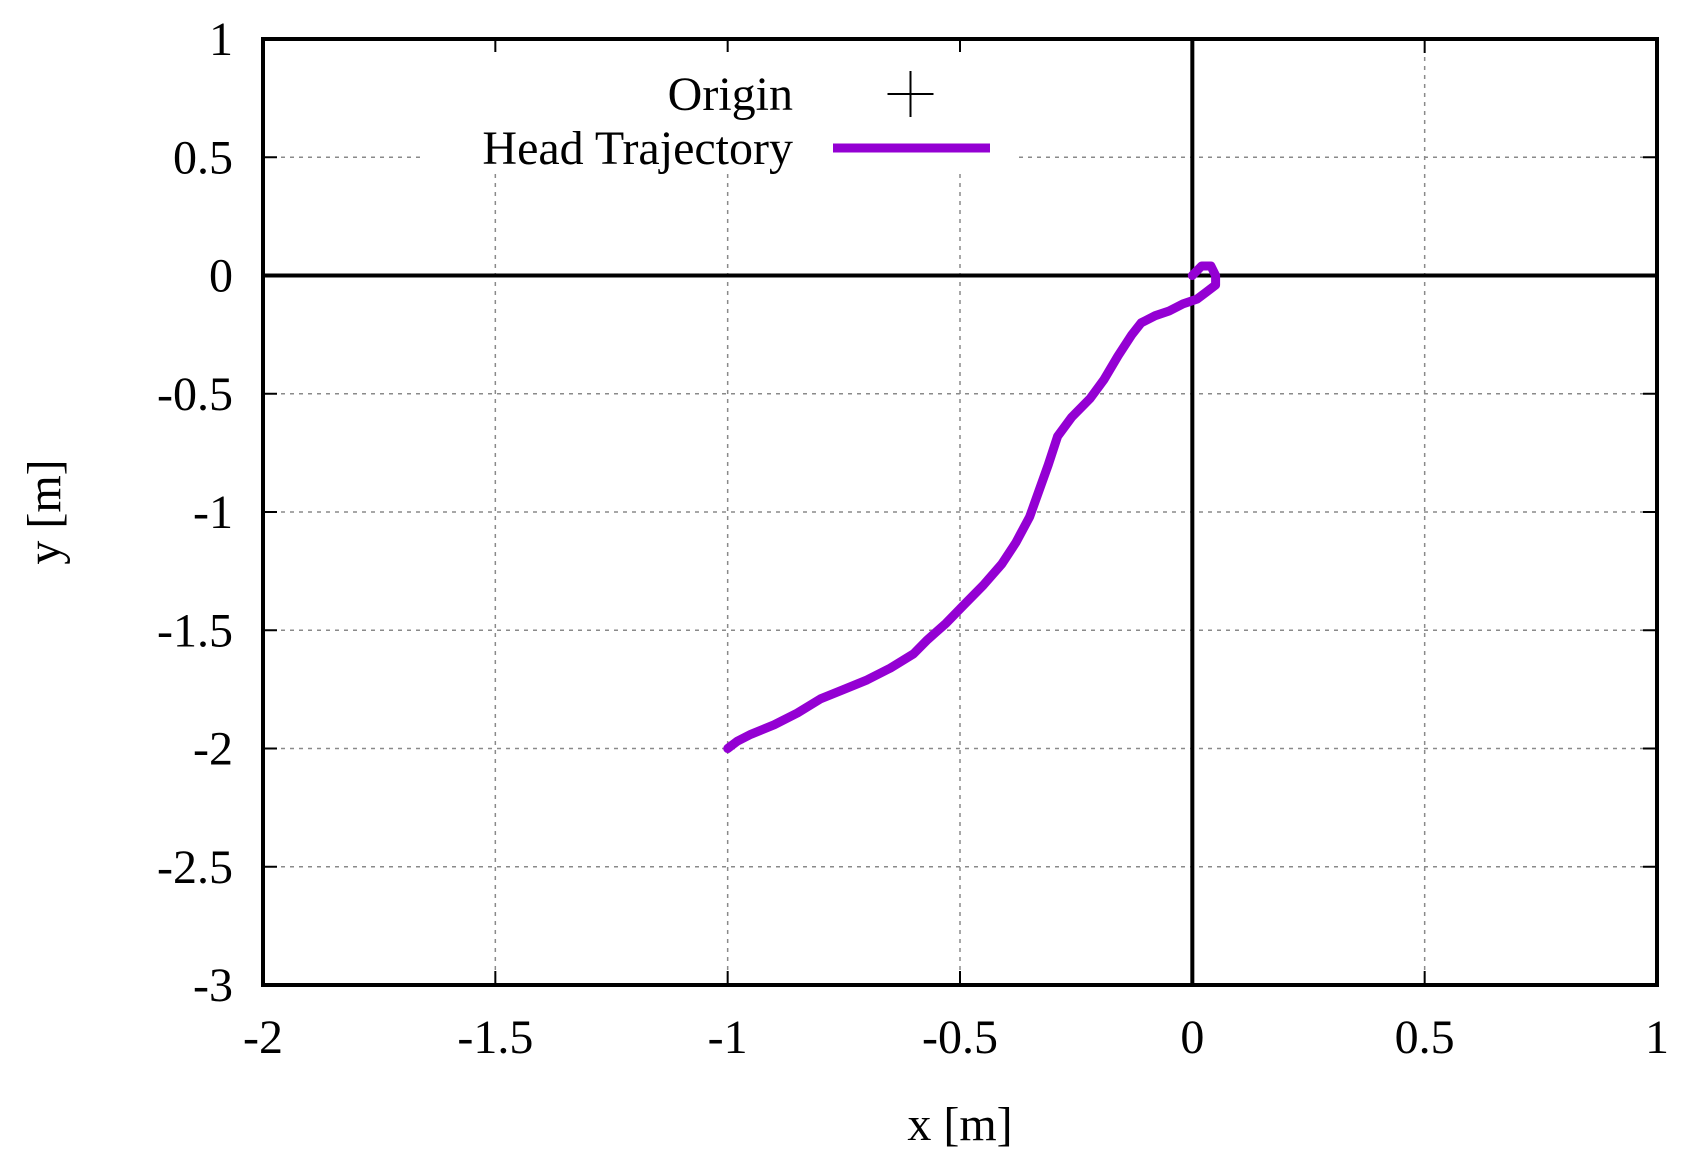 This screenshot has width=1691, height=1155. What do you see at coordinates (44, 511) in the screenshot?
I see `y-axis-label: y [m]` at bounding box center [44, 511].